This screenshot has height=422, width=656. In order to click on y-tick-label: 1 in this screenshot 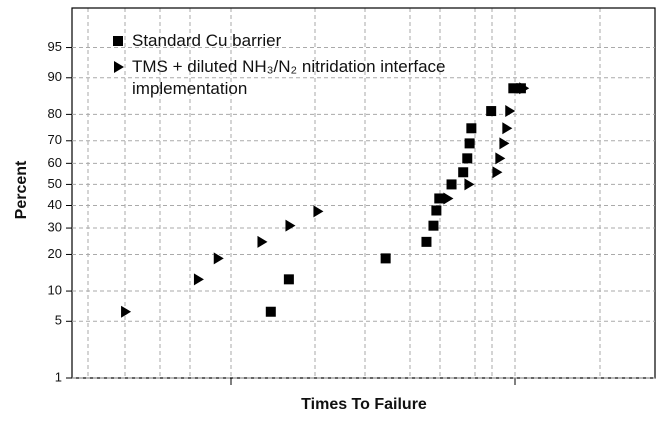, I will do `click(58, 376)`.